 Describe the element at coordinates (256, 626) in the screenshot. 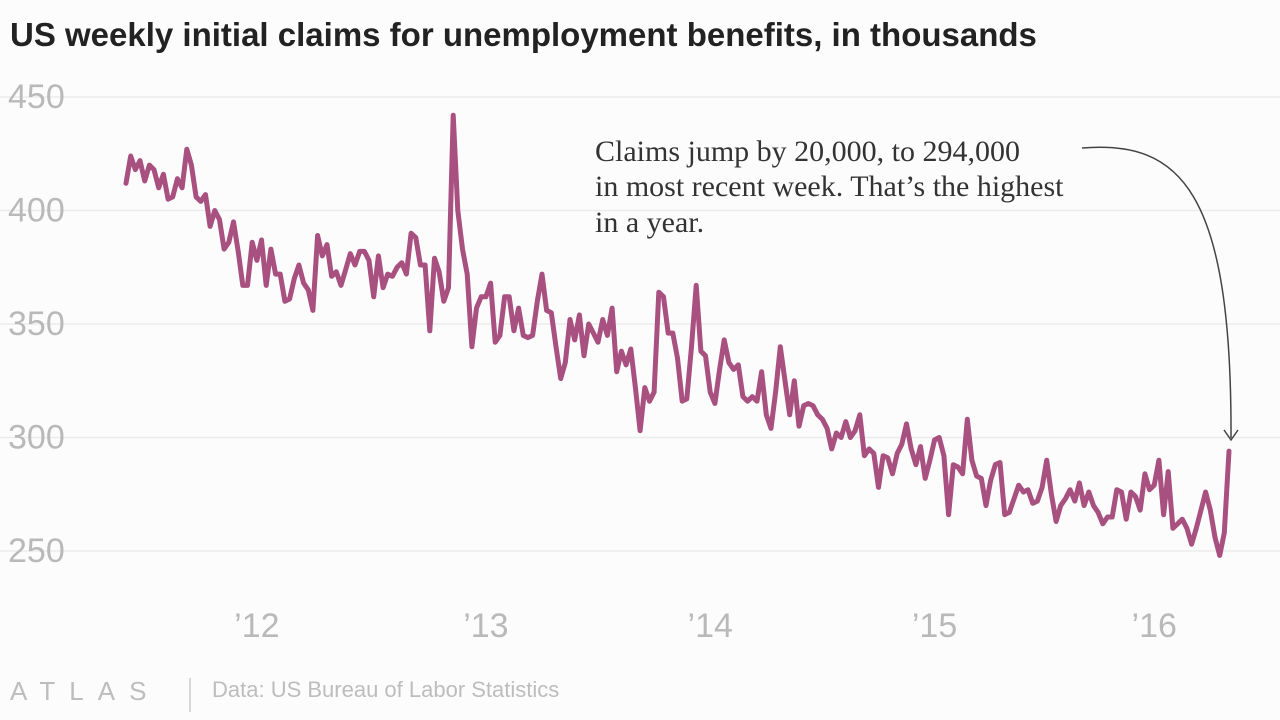

I see `x-tick-label: ’12` at that location.